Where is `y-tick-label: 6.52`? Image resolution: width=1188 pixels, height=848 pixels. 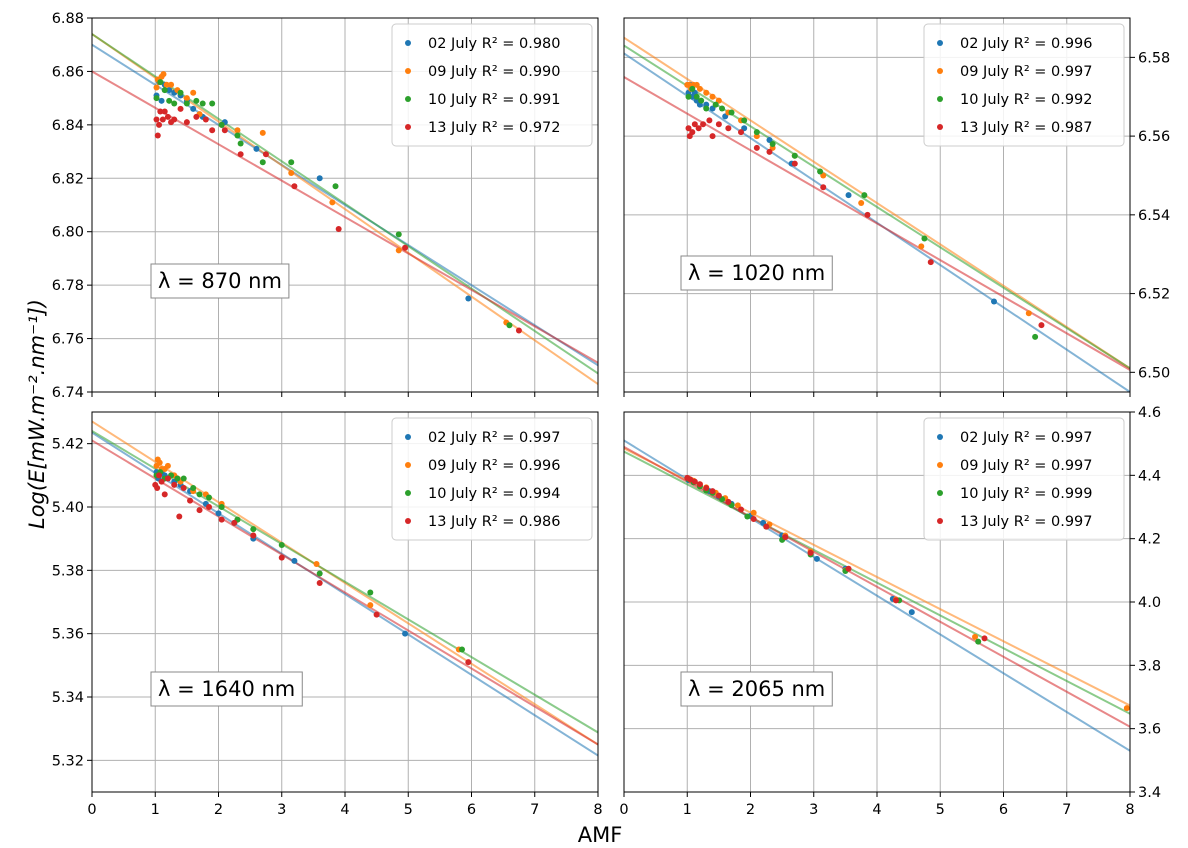 y-tick-label: 6.52 is located at coordinates (1154, 295).